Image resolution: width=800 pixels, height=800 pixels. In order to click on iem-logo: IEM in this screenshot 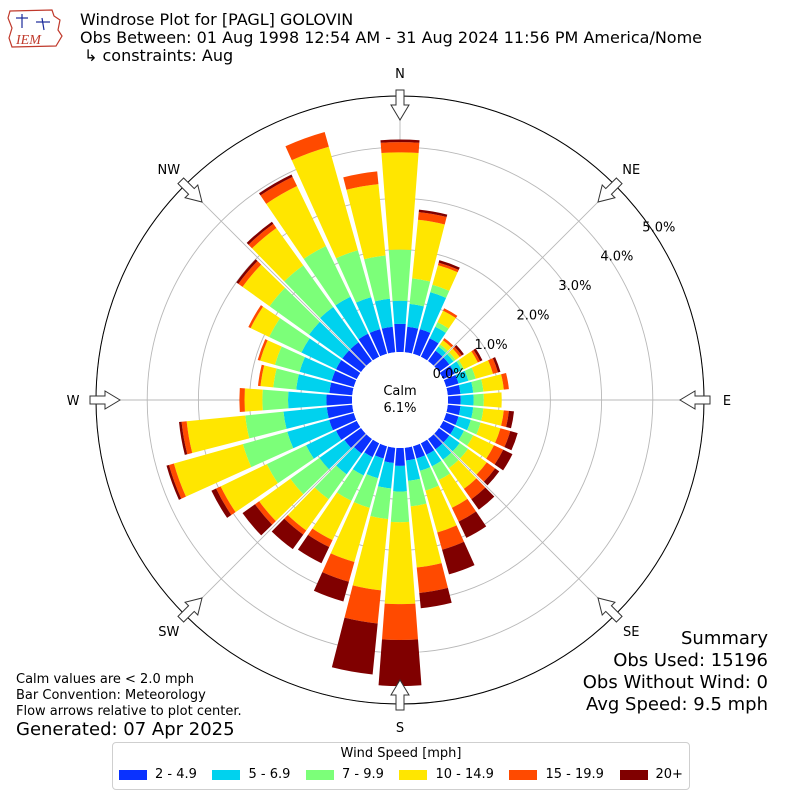, I will do `click(35, 29)`.